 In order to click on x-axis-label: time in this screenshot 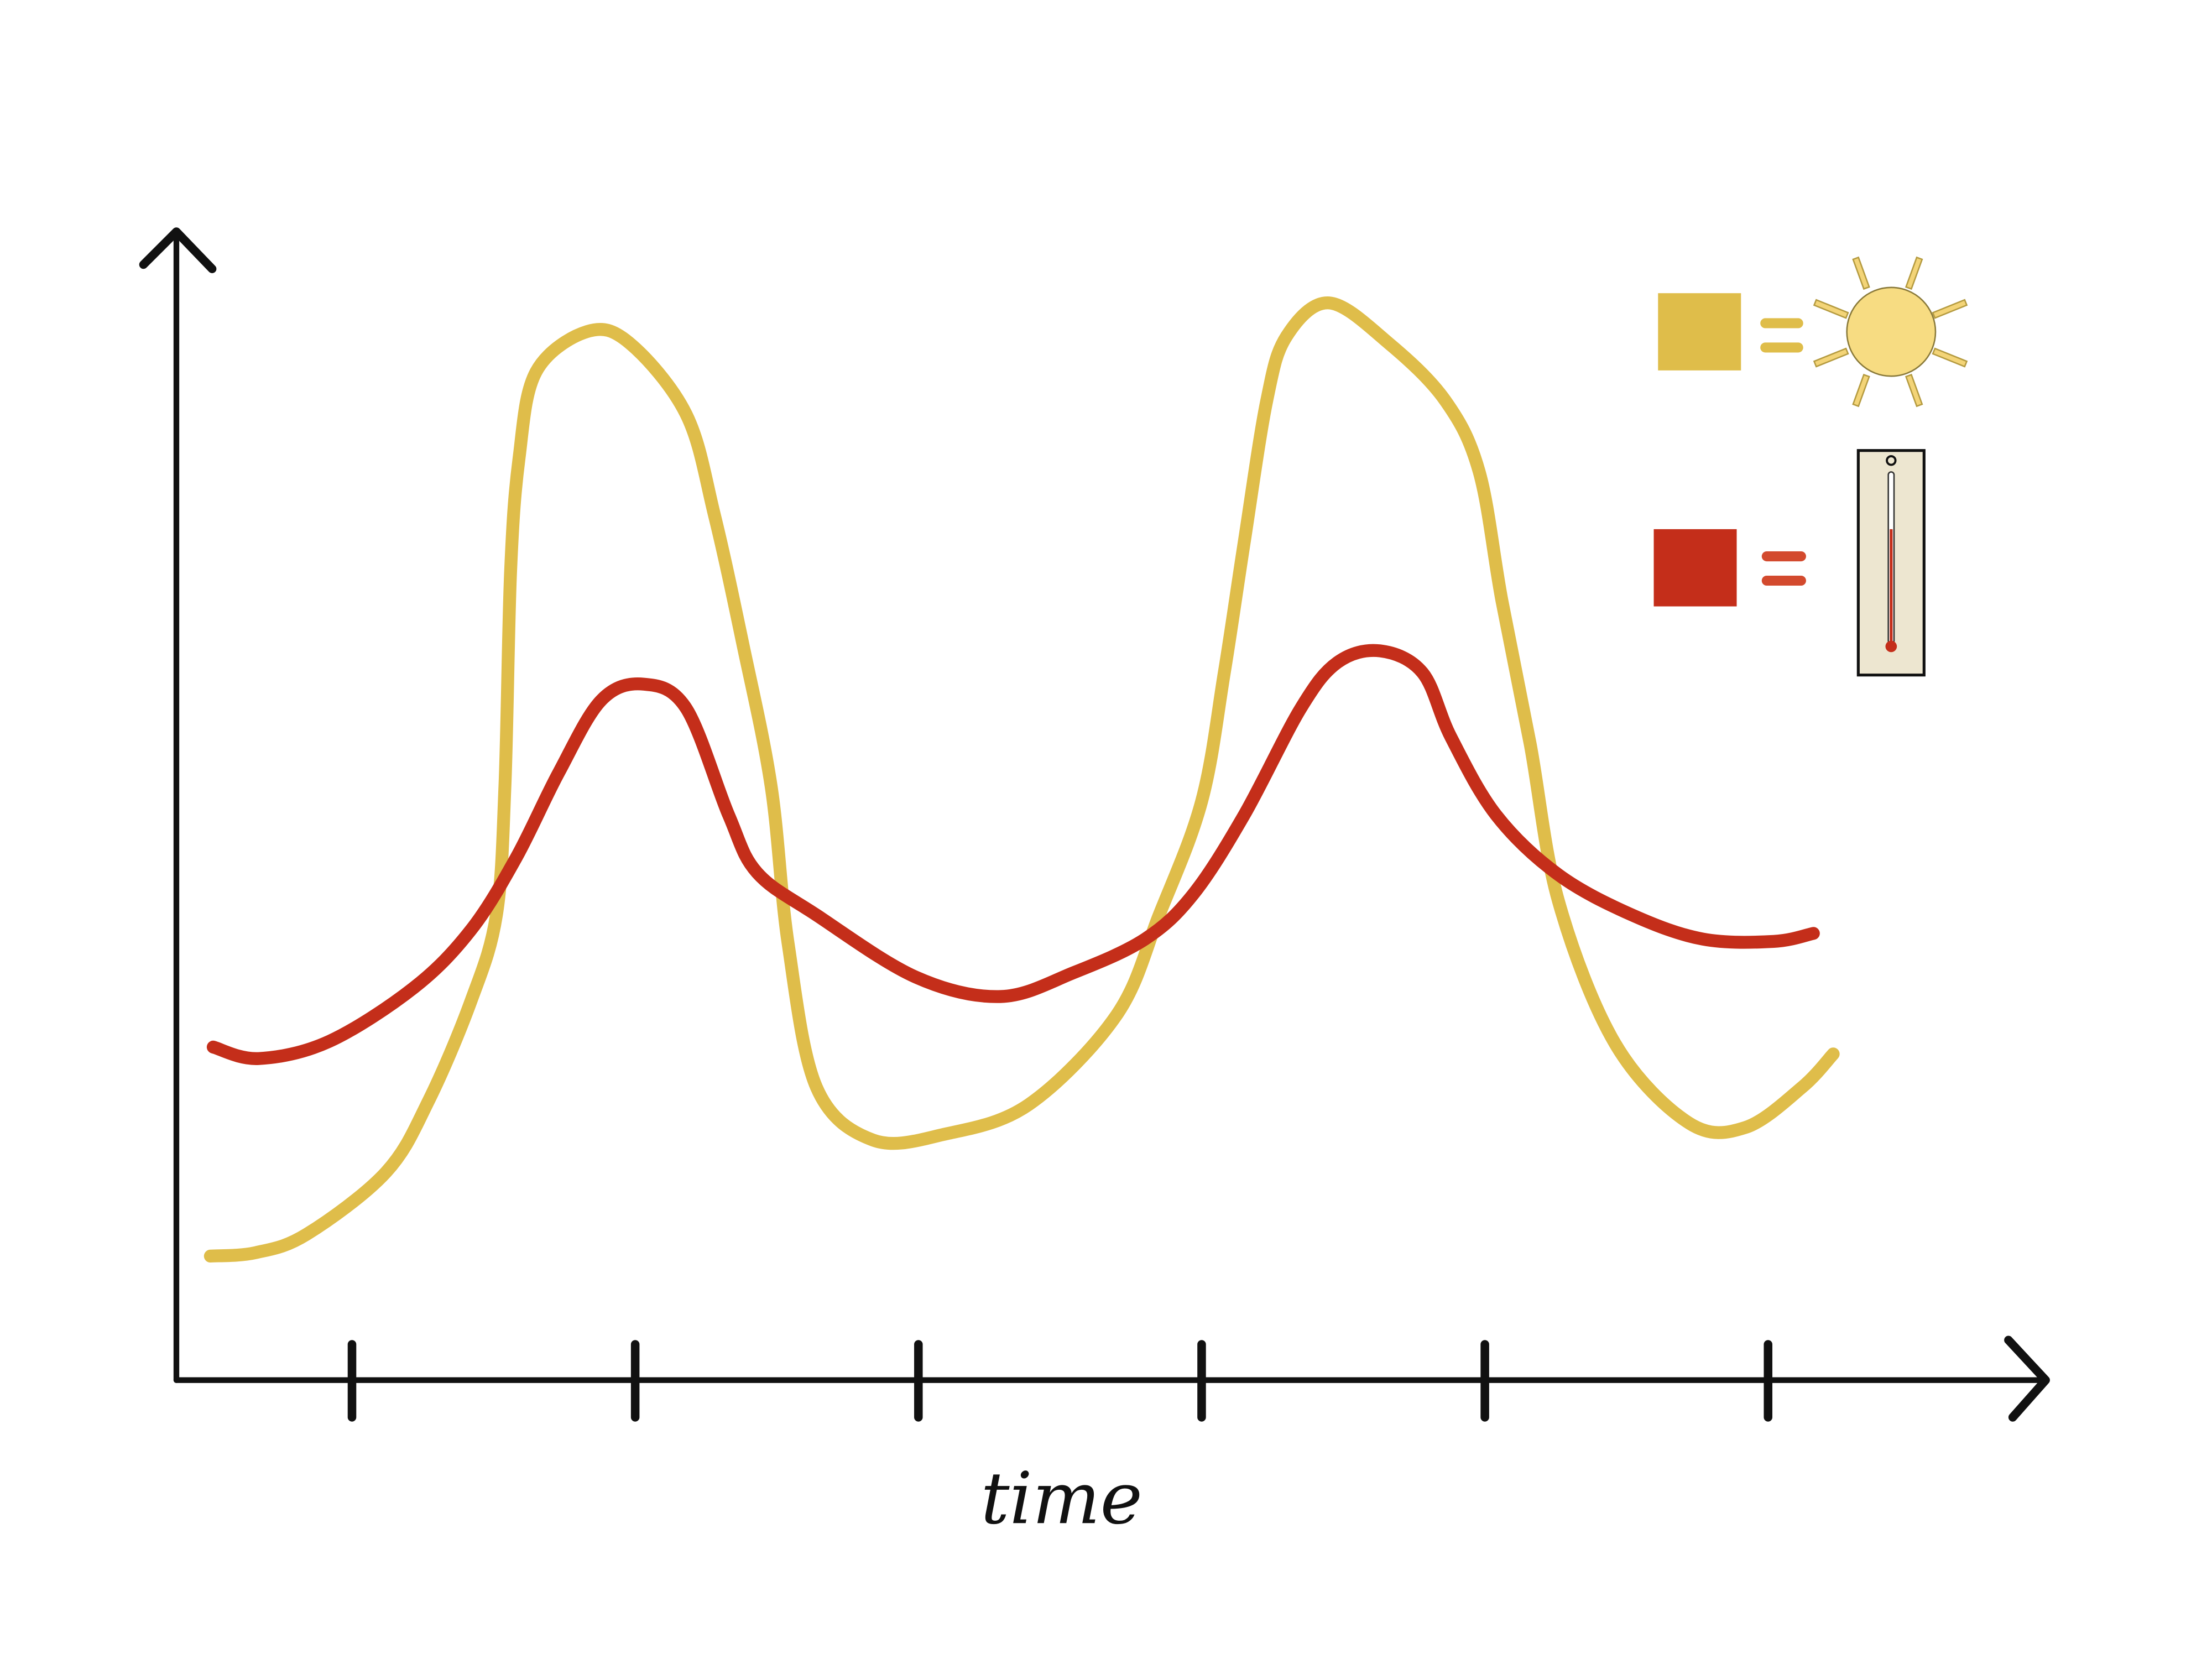, I will do `click(1062, 1498)`.